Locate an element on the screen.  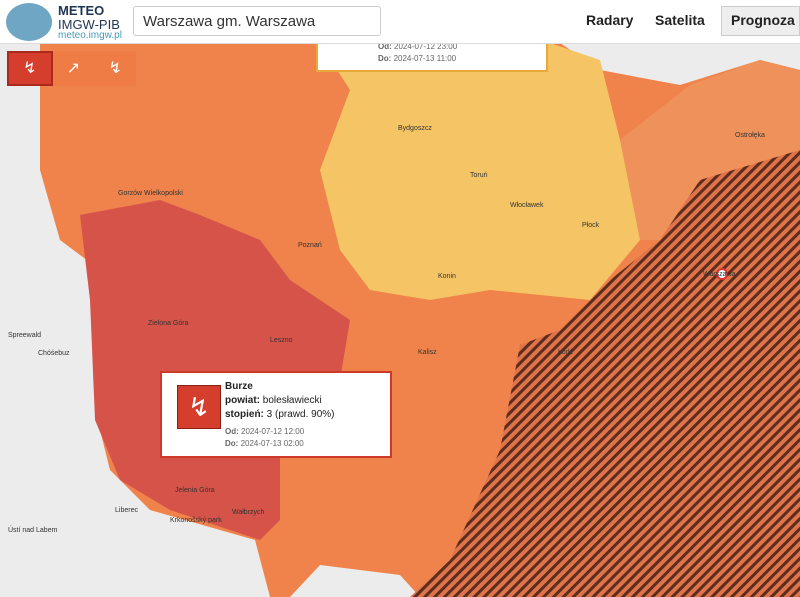
warning-icon: ↯ is located at coordinates (199, 407).